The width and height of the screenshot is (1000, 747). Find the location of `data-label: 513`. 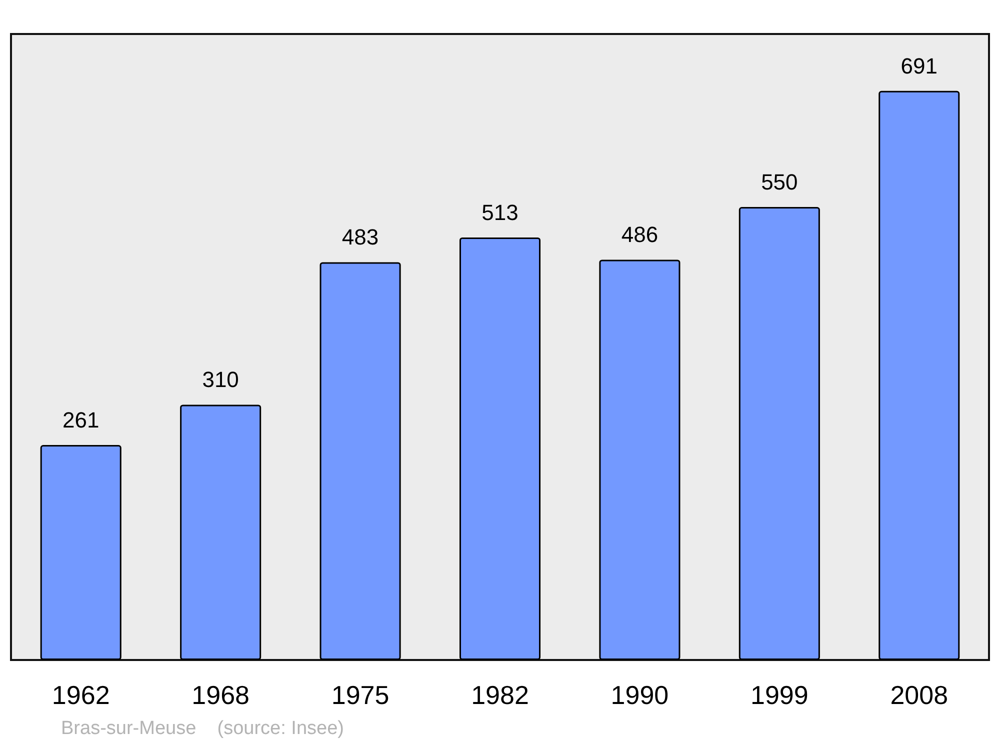

data-label: 513 is located at coordinates (500, 213).